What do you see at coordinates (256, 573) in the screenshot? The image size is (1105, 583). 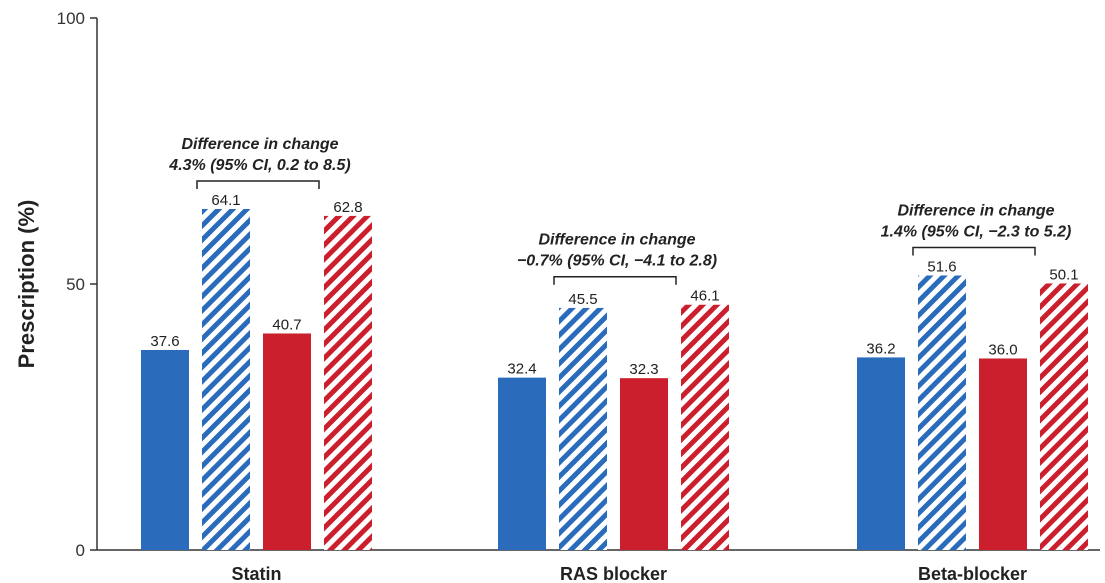 I see `x-category-label: Statin` at bounding box center [256, 573].